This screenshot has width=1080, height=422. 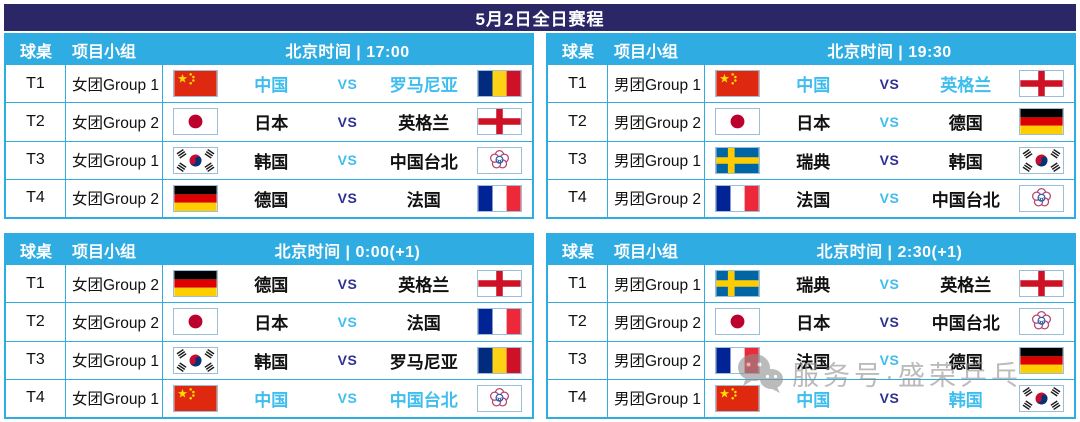 What do you see at coordinates (423, 362) in the screenshot?
I see `team2-name: 罗马尼亚` at bounding box center [423, 362].